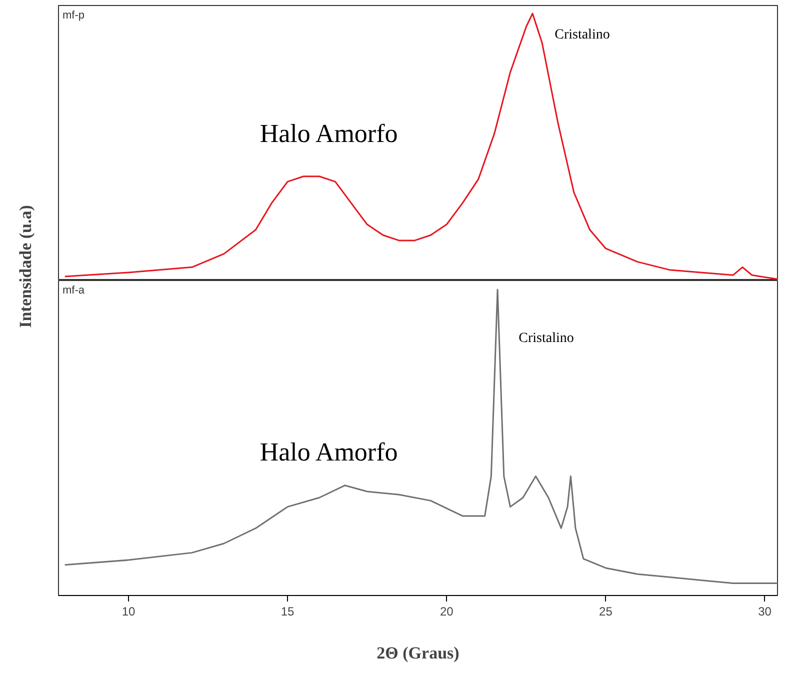 Image resolution: width=800 pixels, height=693 pixels. Describe the element at coordinates (606, 611) in the screenshot. I see `x-tick-label: 25` at that location.